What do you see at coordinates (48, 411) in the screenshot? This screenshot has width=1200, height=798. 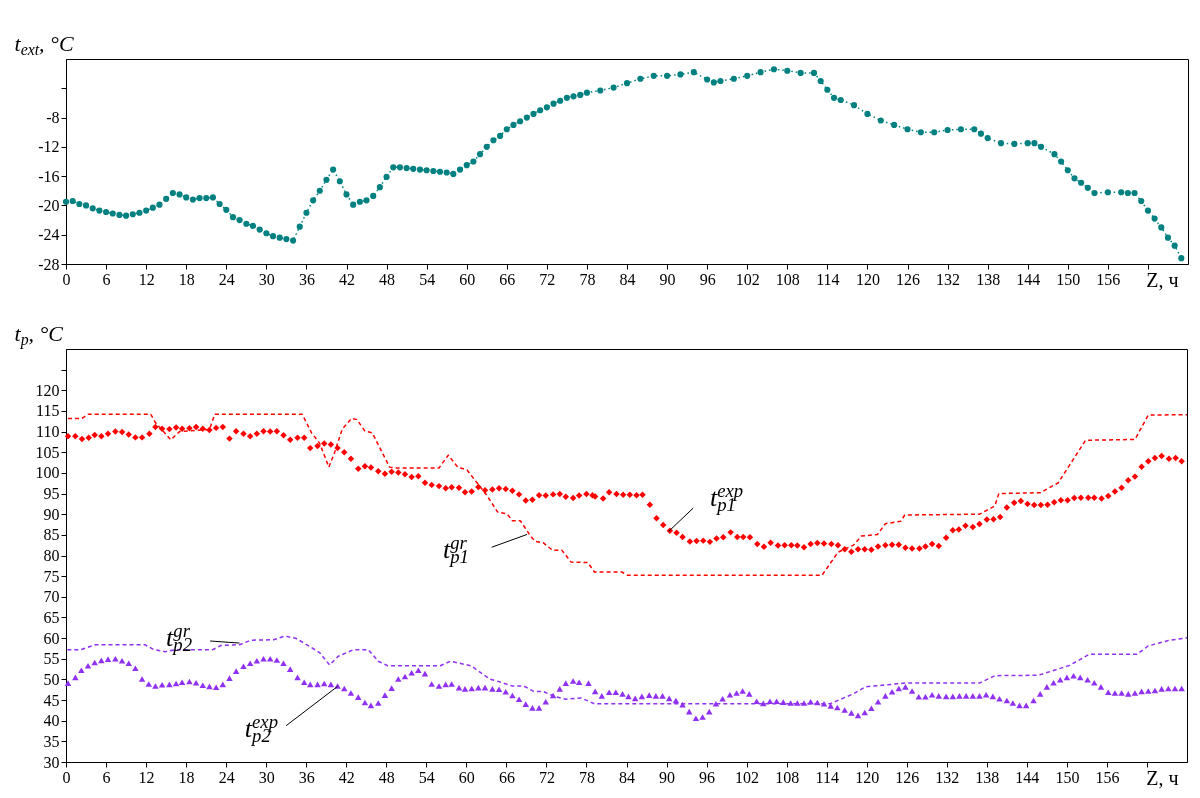 I see `y-tick-label: 115` at bounding box center [48, 411].